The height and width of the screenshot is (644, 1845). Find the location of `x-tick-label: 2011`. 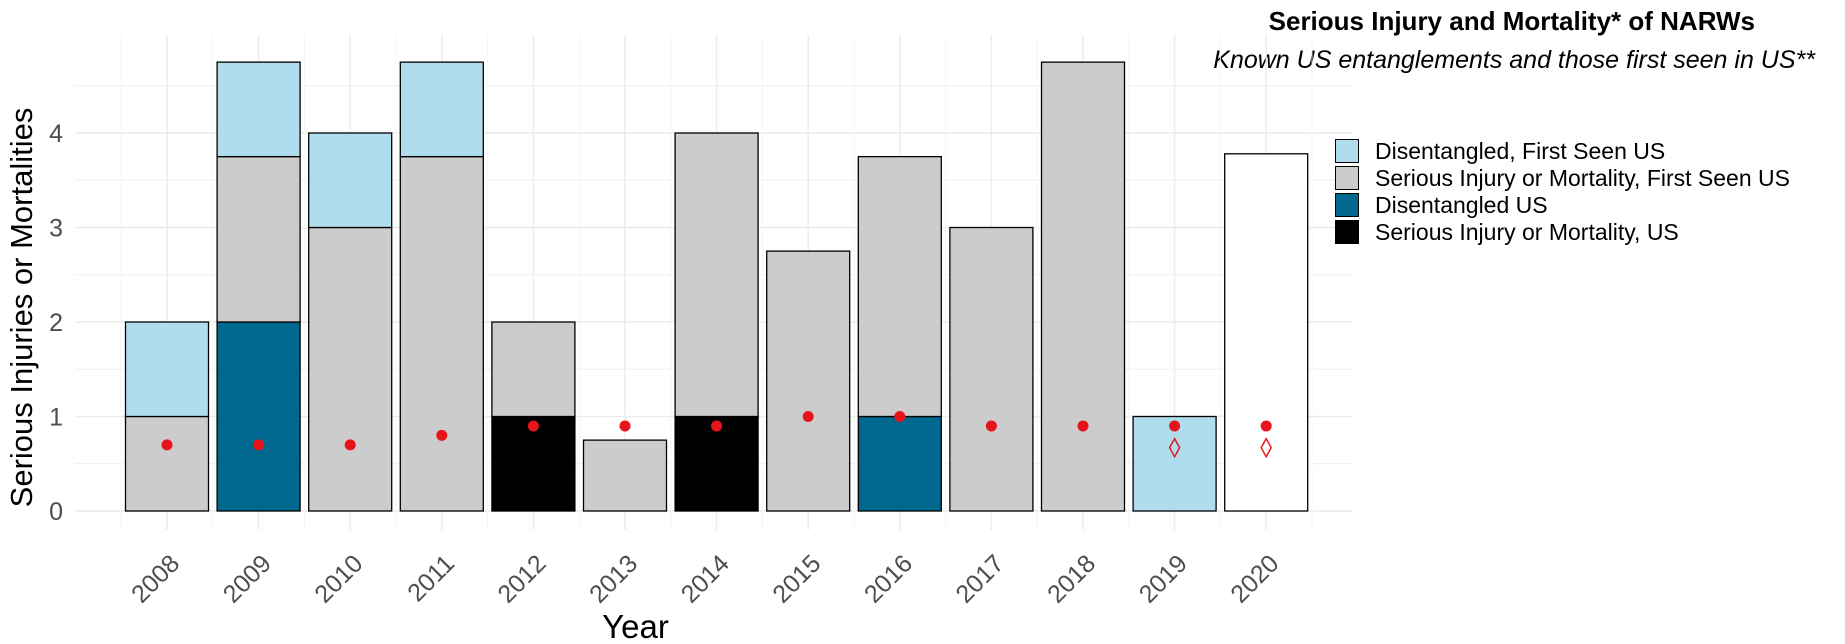

x-tick-label: 2011 is located at coordinates (431, 578).